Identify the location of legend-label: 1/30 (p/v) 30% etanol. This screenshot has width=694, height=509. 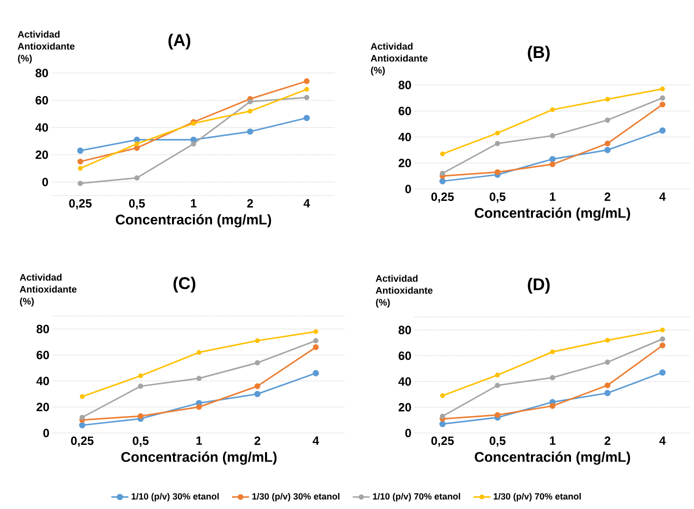
(296, 497).